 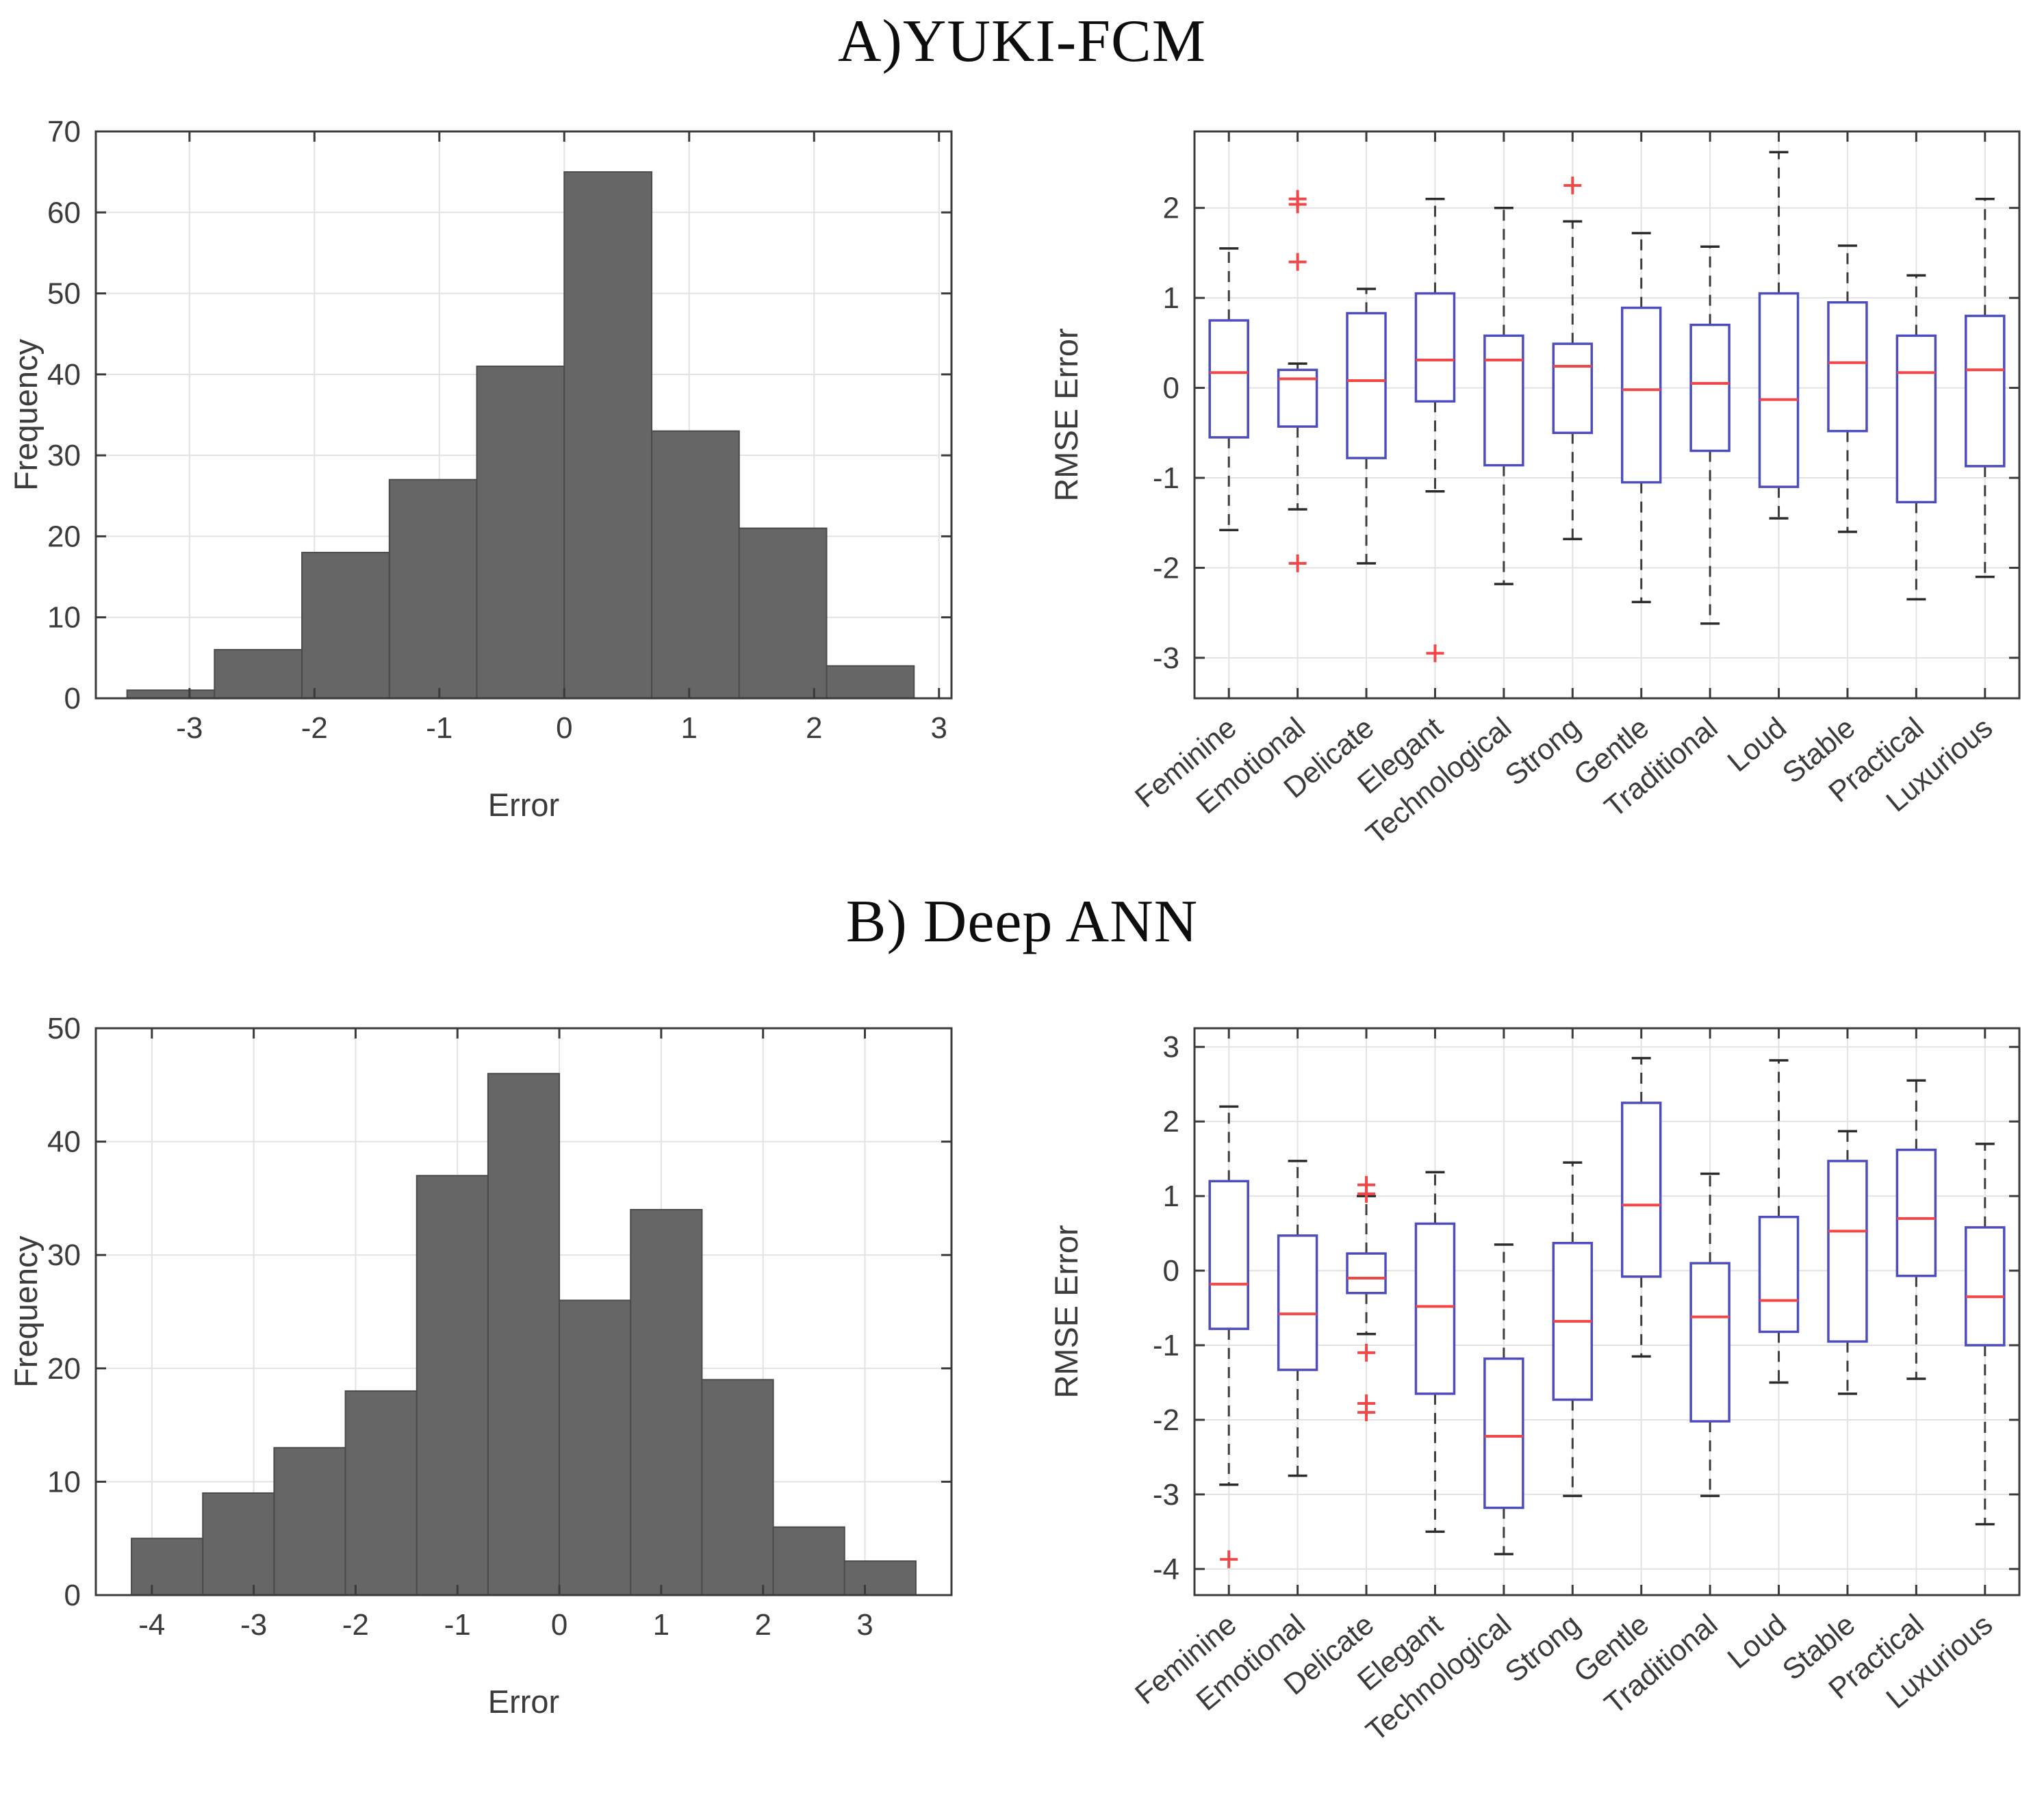 What do you see at coordinates (1066, 1311) in the screenshot?
I see `y-axis-label: RMSE Error` at bounding box center [1066, 1311].